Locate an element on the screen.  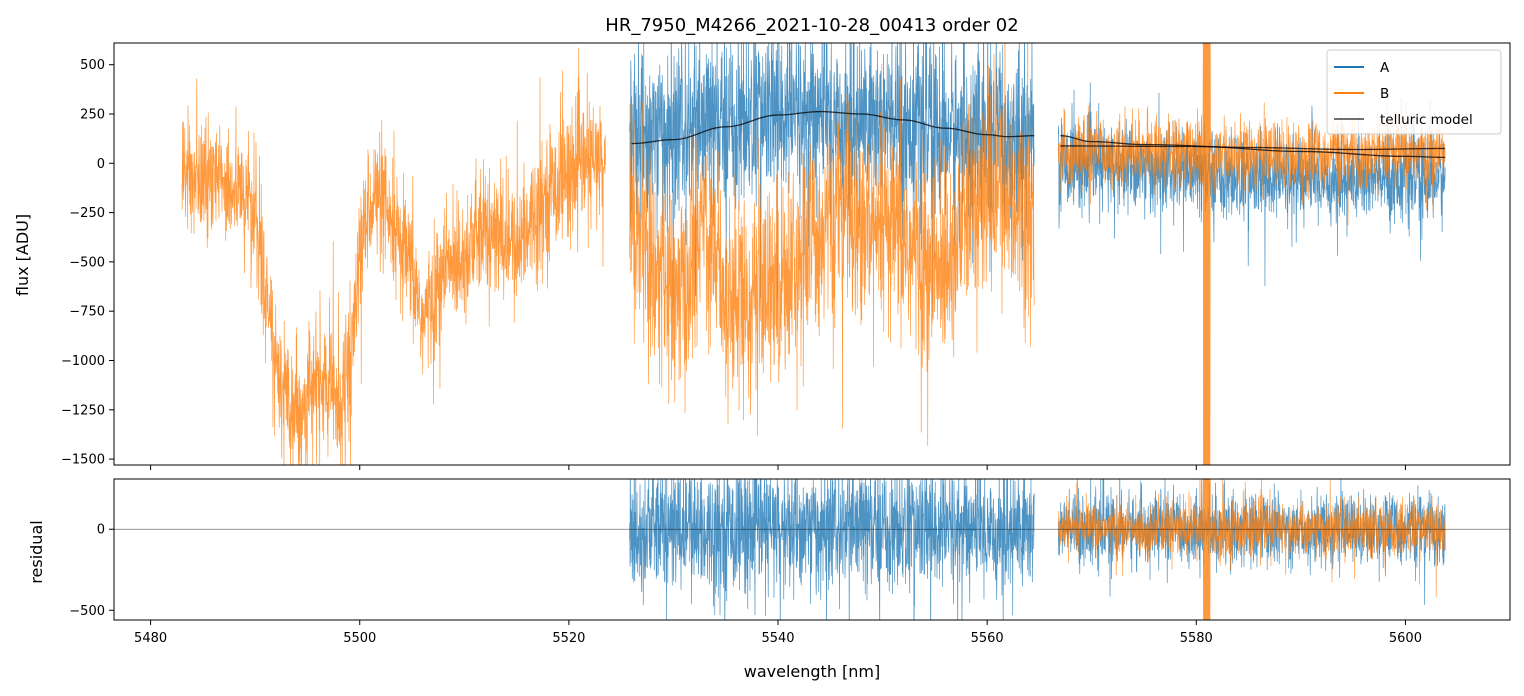
bottom-y-tick-label: −500 is located at coordinates (87, 611).